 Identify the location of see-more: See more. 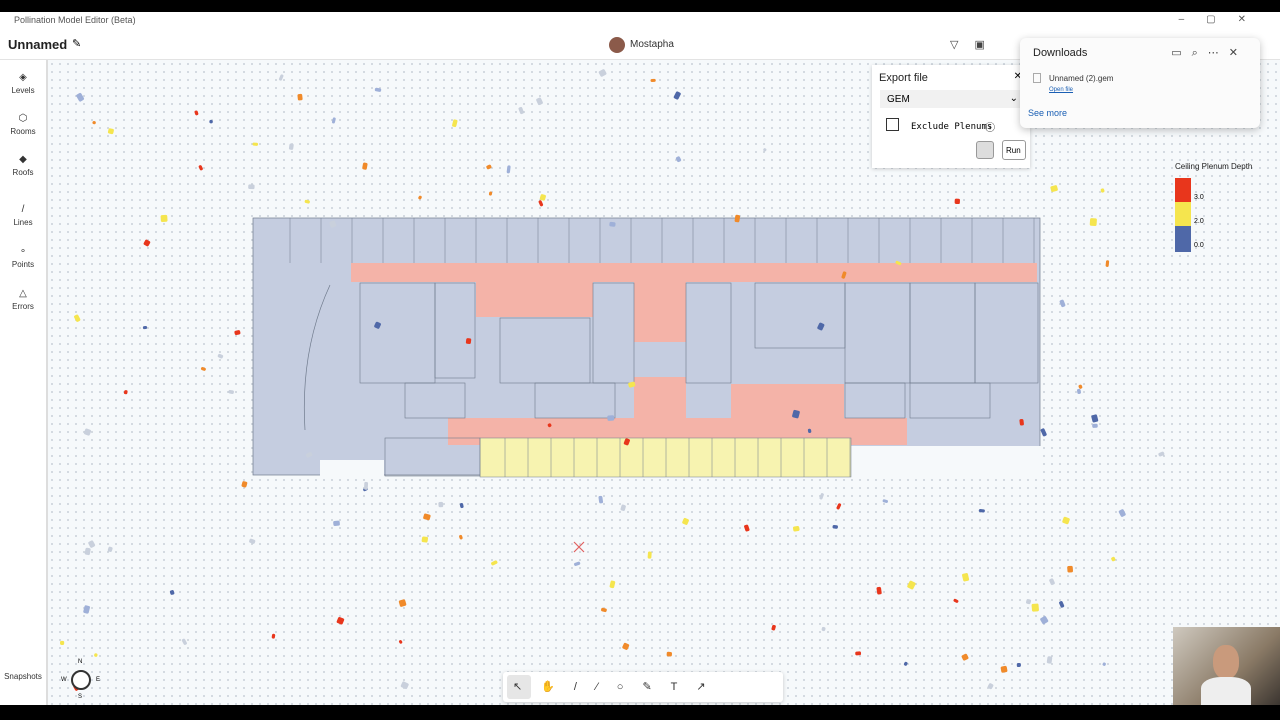
(1048, 113).